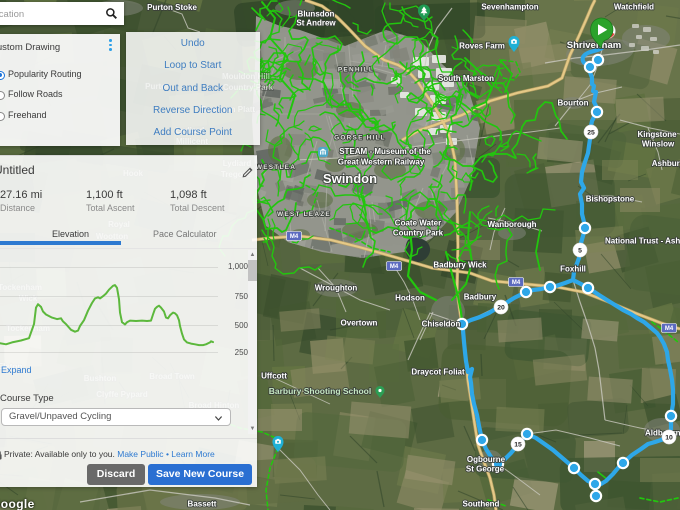 This screenshot has width=680, height=510. What do you see at coordinates (485, 469) in the screenshot?
I see `svg-text: St George` at bounding box center [485, 469].